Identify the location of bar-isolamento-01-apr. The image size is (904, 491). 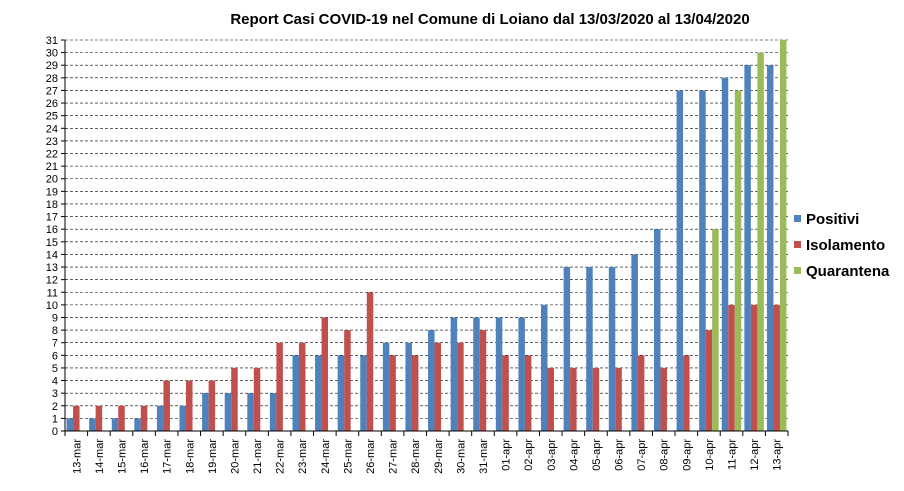
(505, 393).